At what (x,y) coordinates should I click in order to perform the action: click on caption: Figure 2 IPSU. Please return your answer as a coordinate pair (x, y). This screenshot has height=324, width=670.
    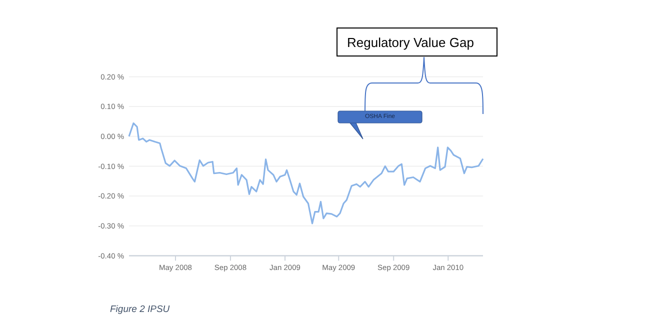
    Looking at the image, I should click on (140, 309).